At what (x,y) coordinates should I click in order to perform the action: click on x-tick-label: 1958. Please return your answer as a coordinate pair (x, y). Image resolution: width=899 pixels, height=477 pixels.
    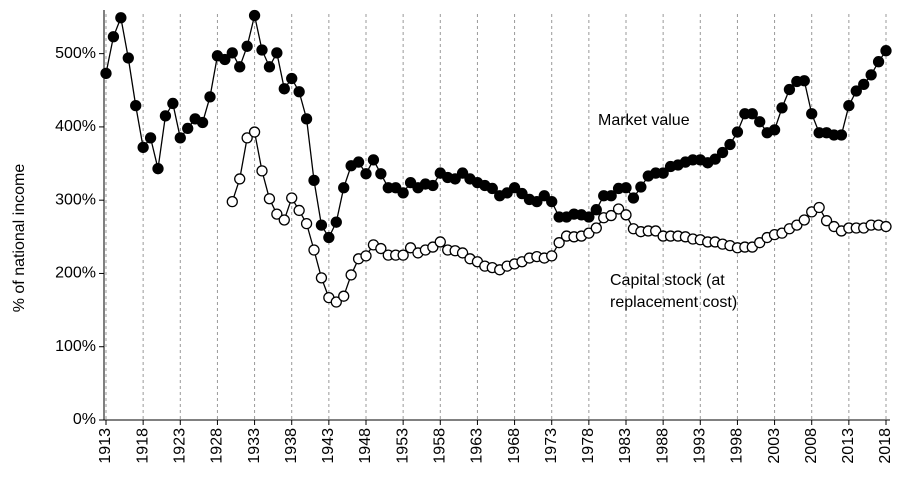
    Looking at the image, I should click on (440, 446).